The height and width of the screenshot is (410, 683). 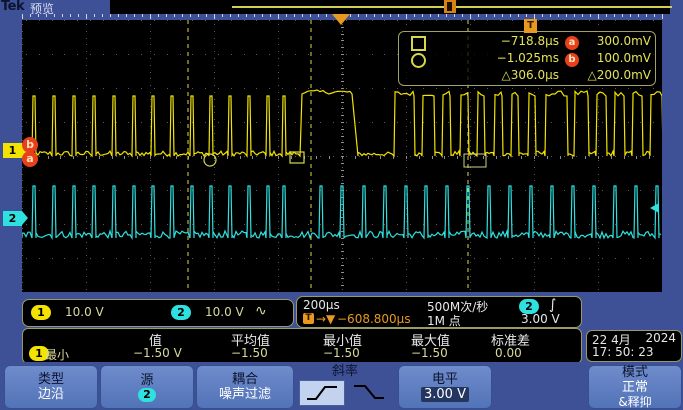 I want to click on trigger-slope-icon: ∫, so click(x=553, y=305).